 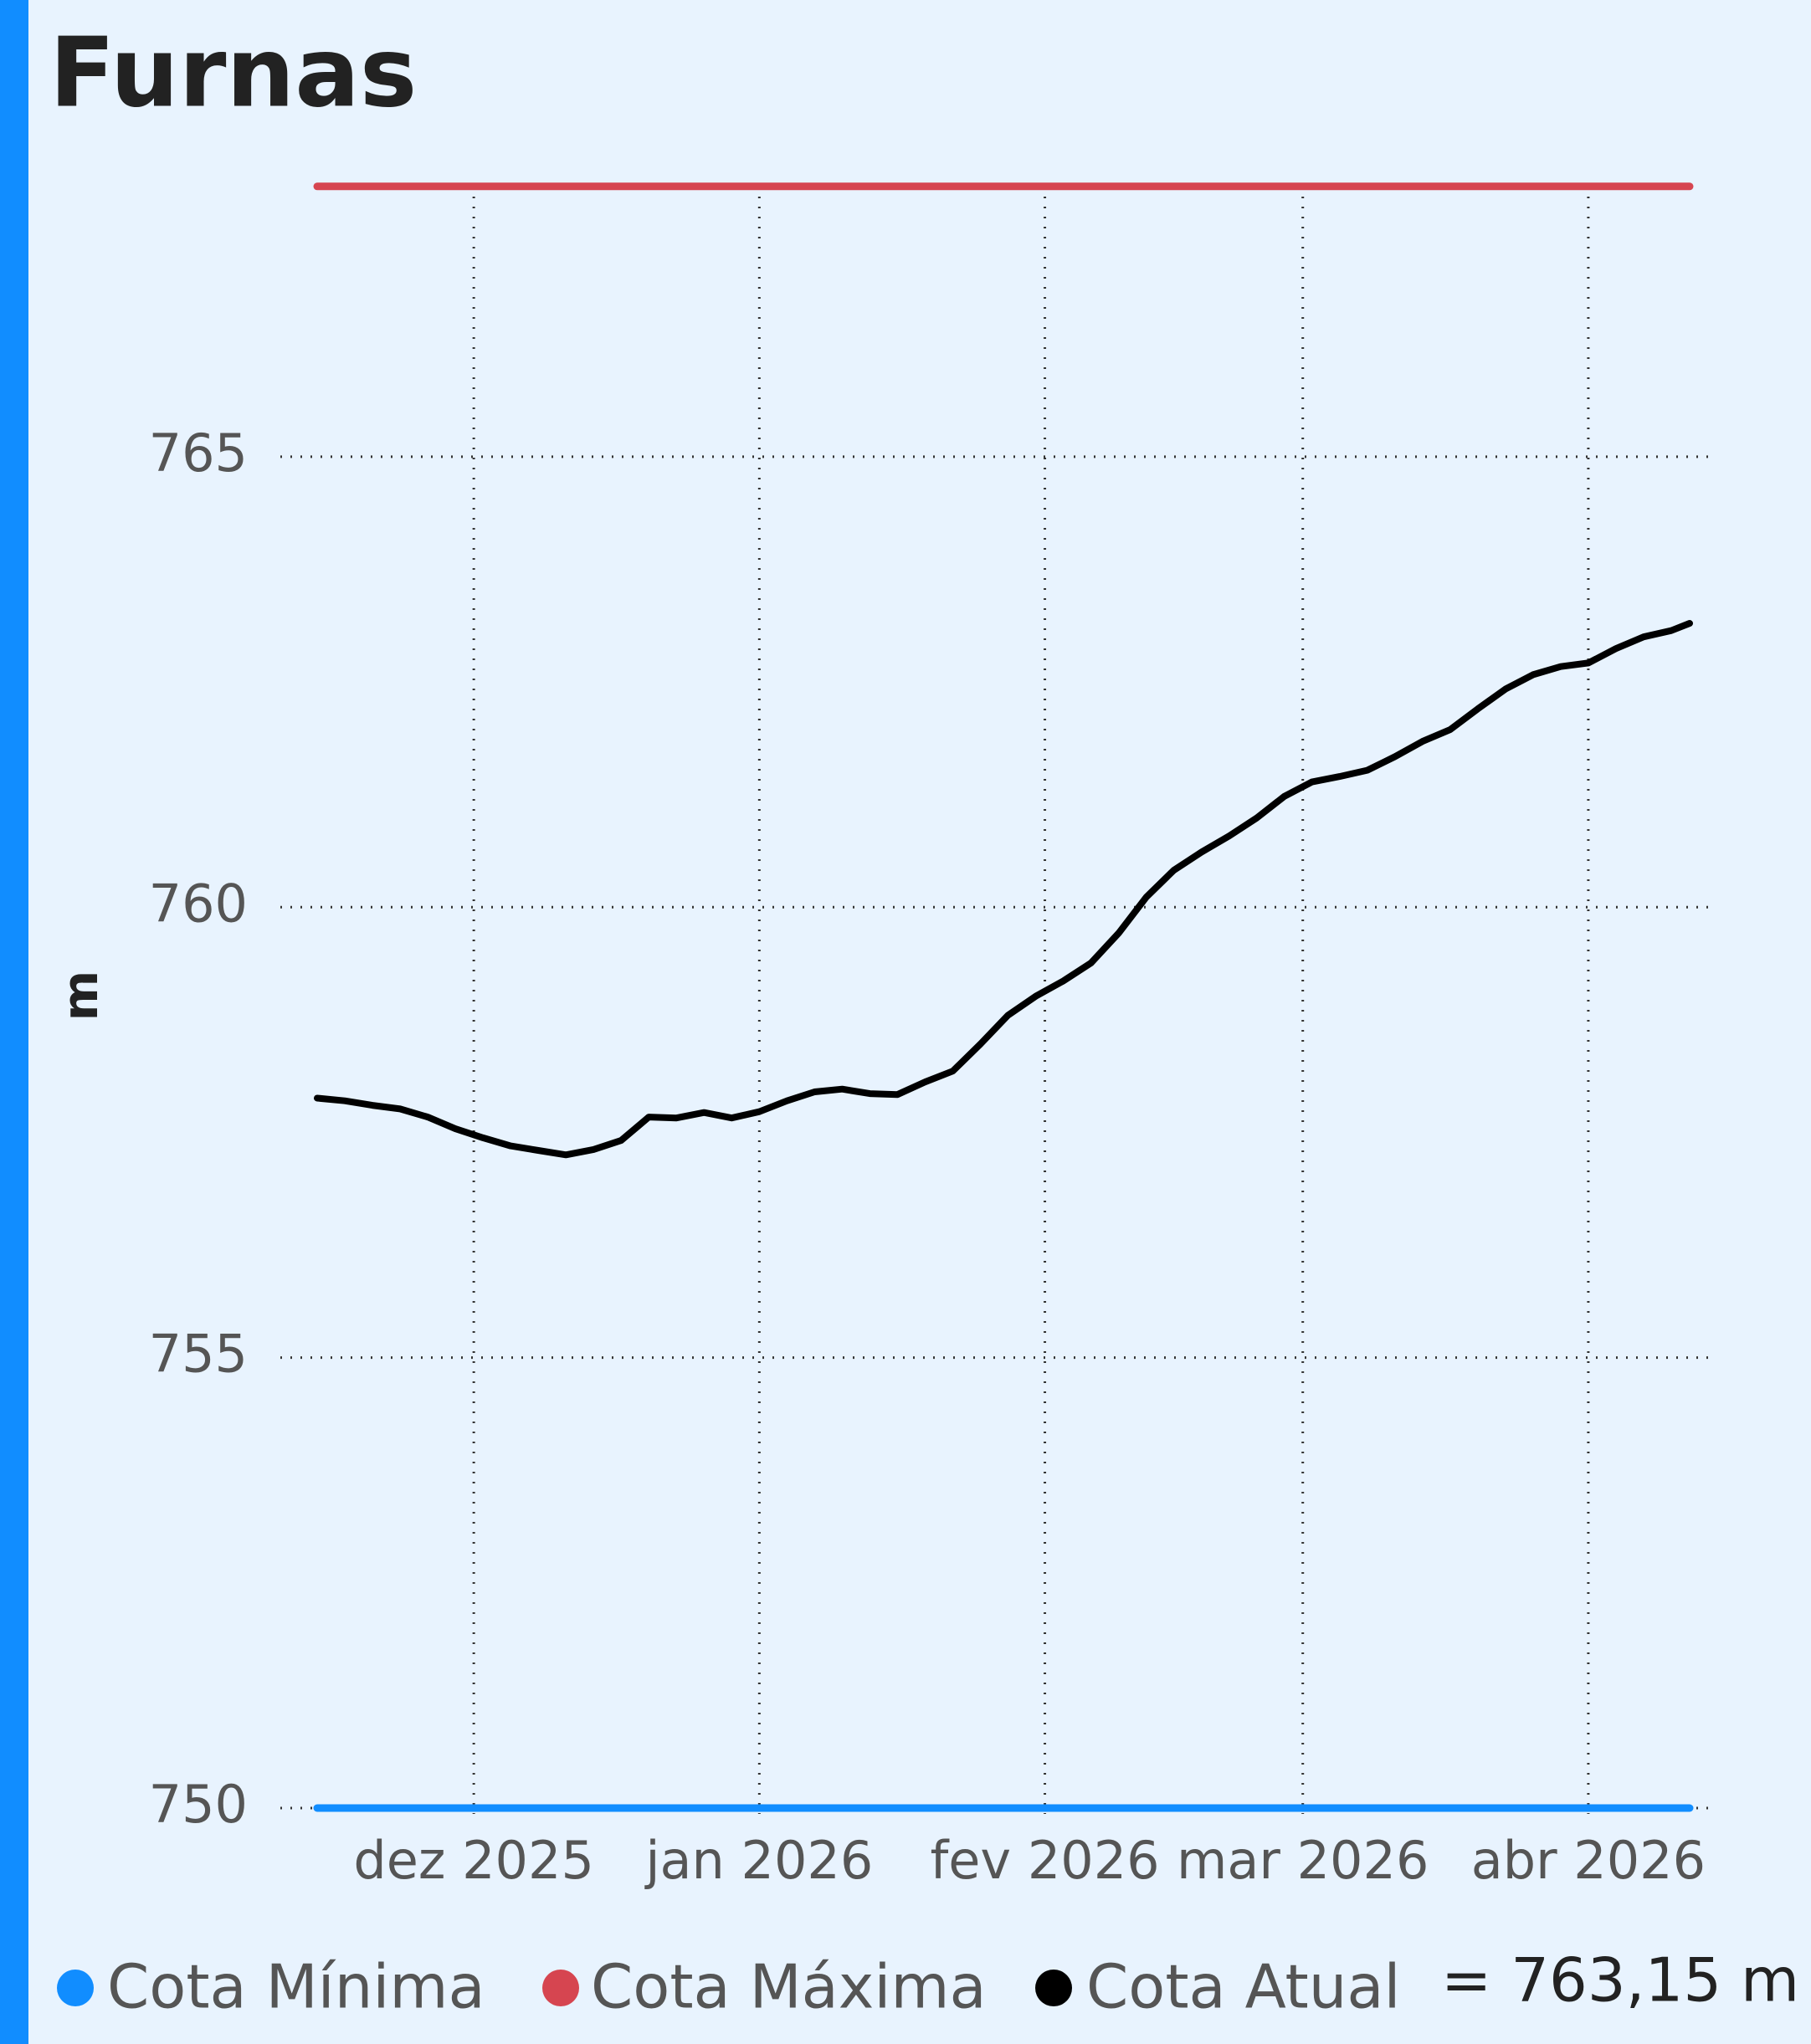 What do you see at coordinates (198, 904) in the screenshot?
I see `y-tick-label: 760` at bounding box center [198, 904].